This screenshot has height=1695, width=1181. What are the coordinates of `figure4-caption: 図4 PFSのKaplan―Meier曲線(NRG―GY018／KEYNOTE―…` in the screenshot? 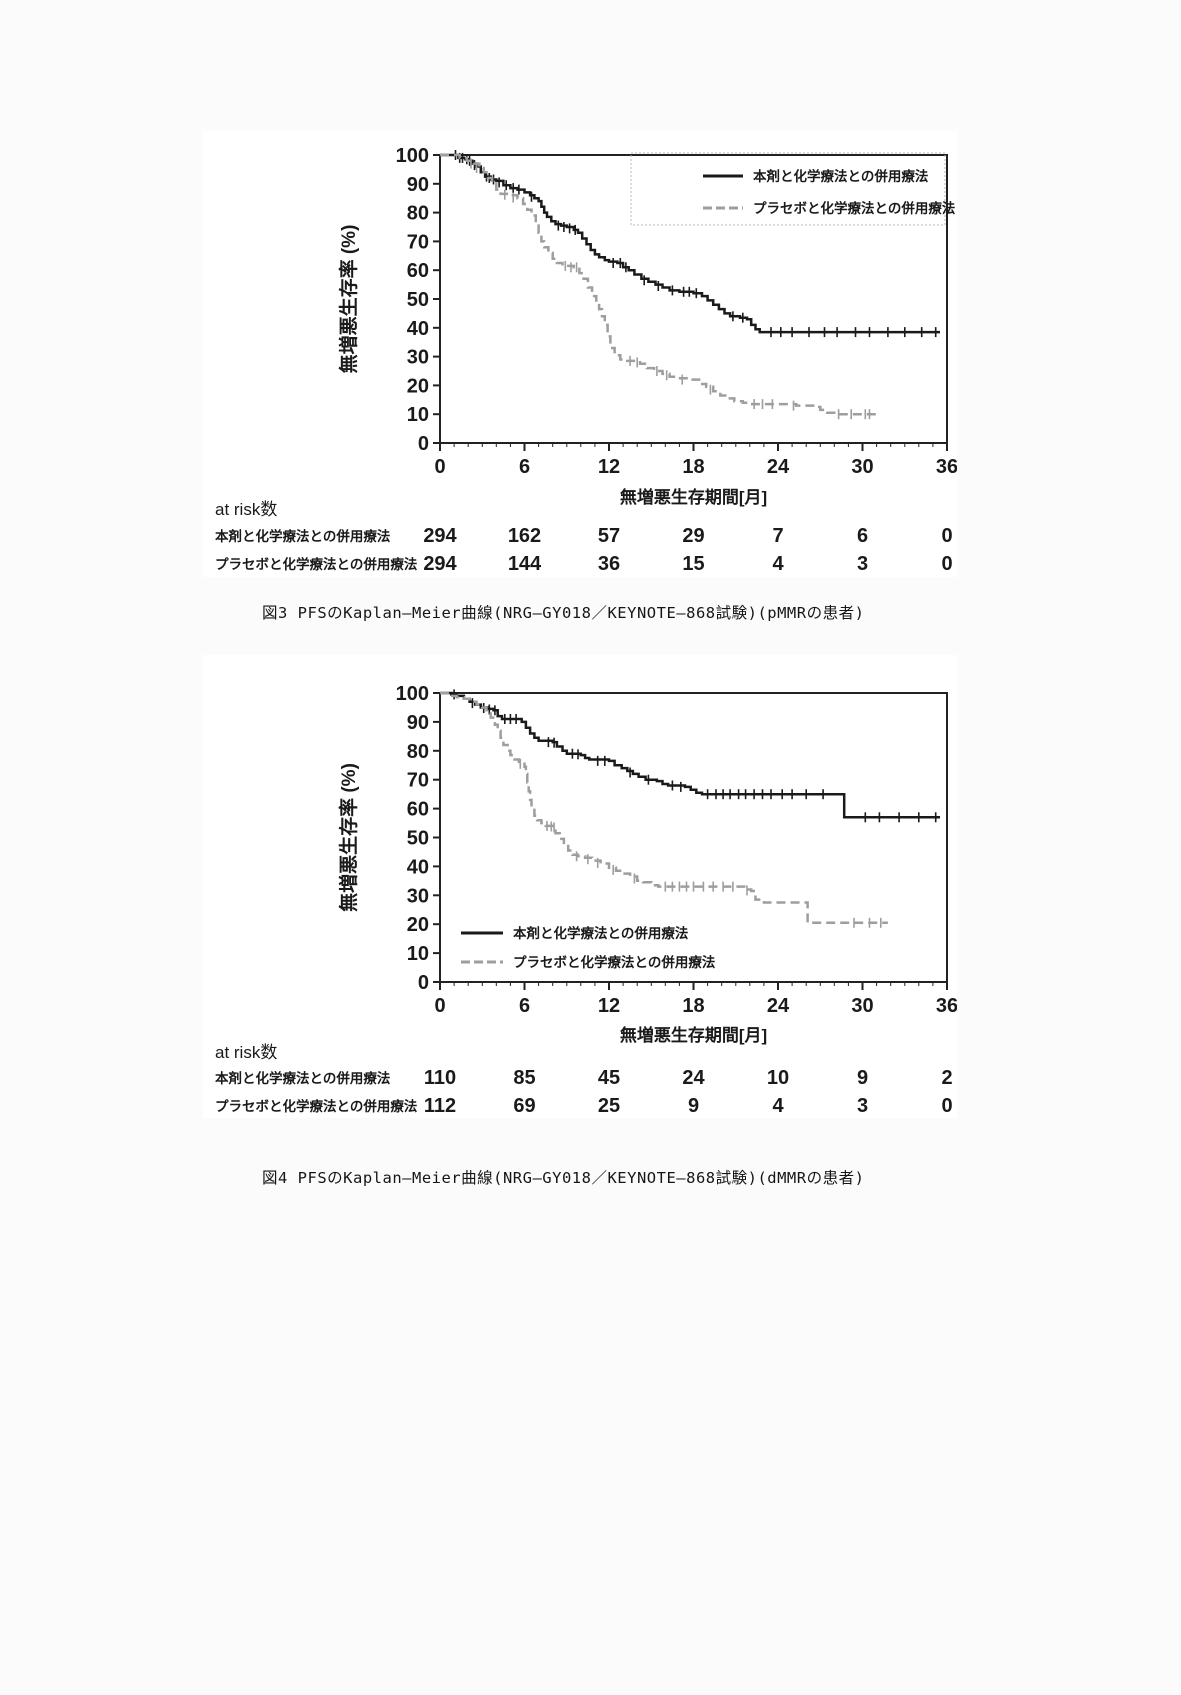 It's located at (563, 1178).